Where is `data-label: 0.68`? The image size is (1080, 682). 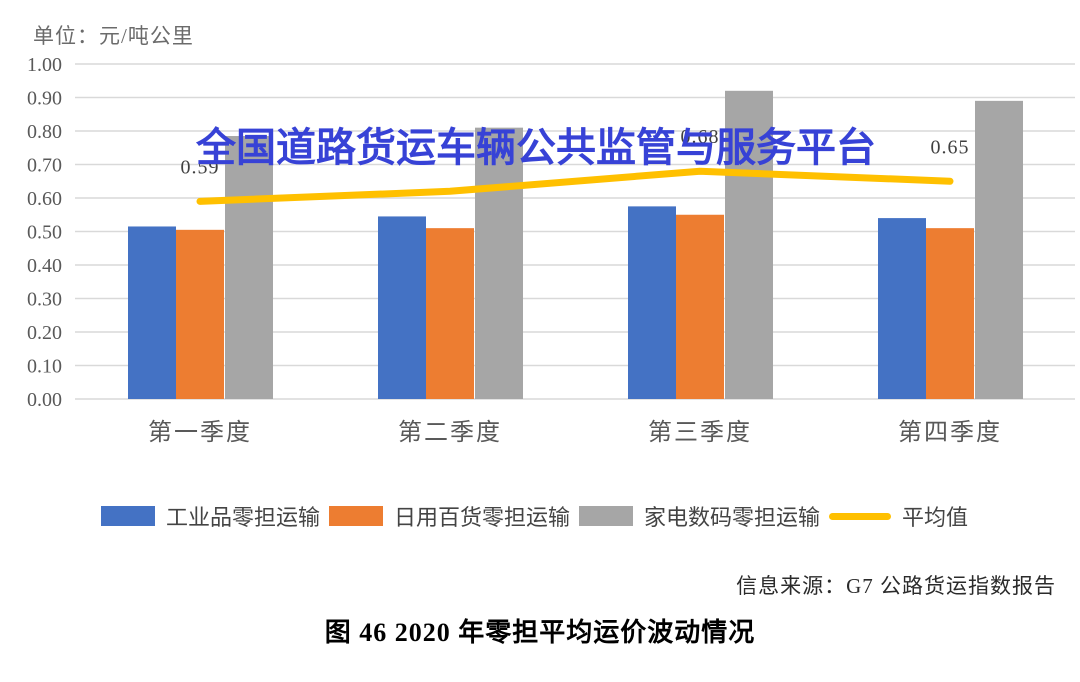
data-label: 0.68 is located at coordinates (700, 137).